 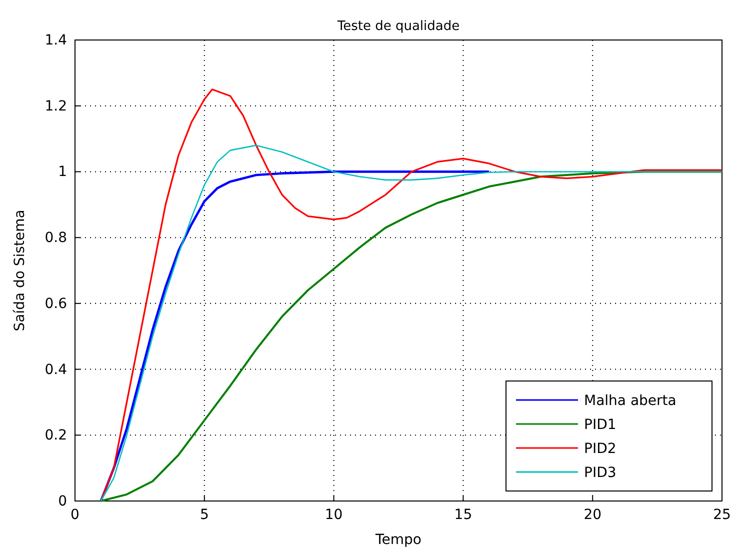 What do you see at coordinates (463, 514) in the screenshot?
I see `x-tick-label: 15` at bounding box center [463, 514].